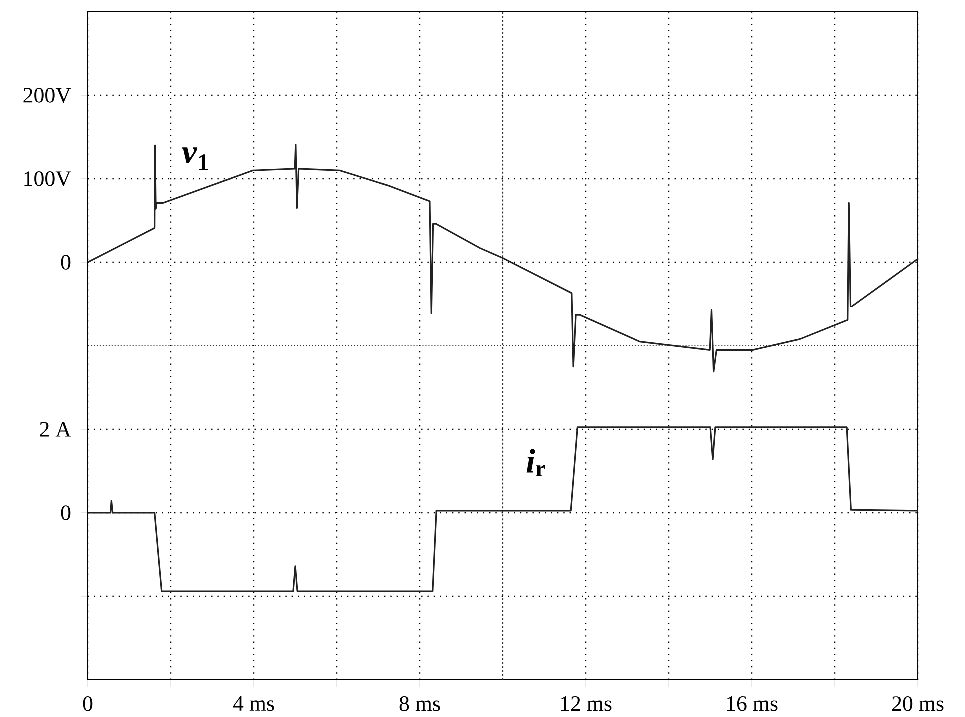  I want to click on x-tick-label: 0, so click(88, 704).